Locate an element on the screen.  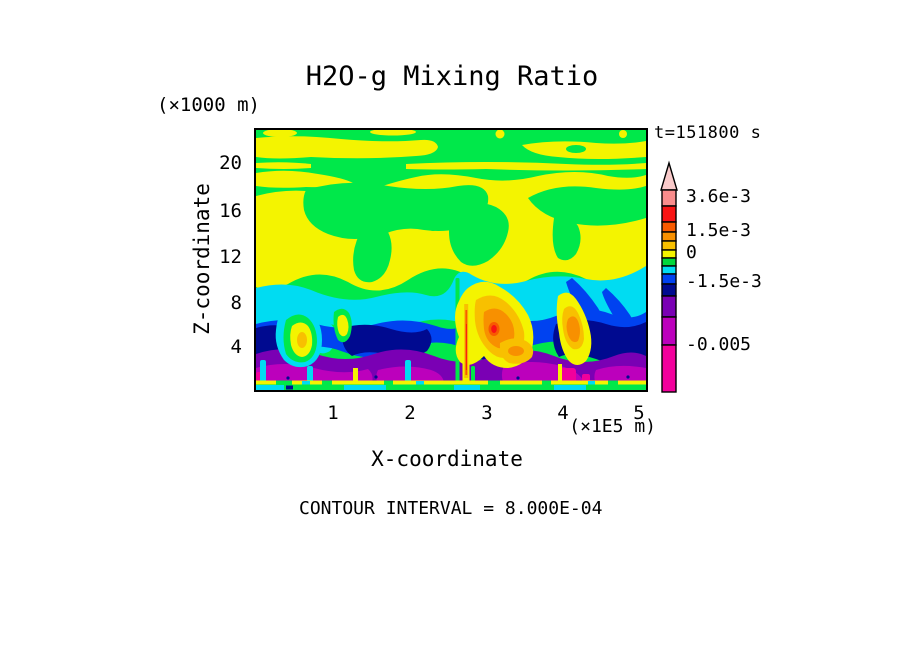
colorbar-value-label: 0 is located at coordinates (691, 252).